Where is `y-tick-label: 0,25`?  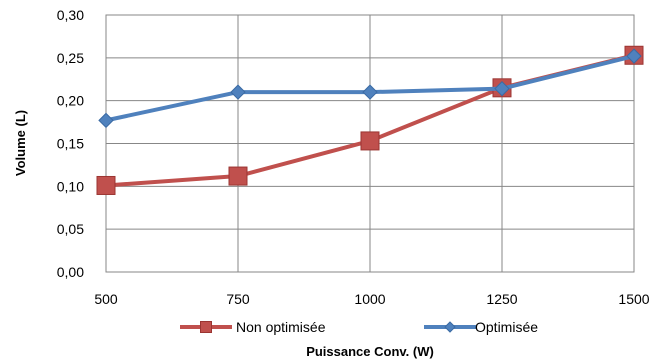 y-tick-label: 0,25 is located at coordinates (70, 58).